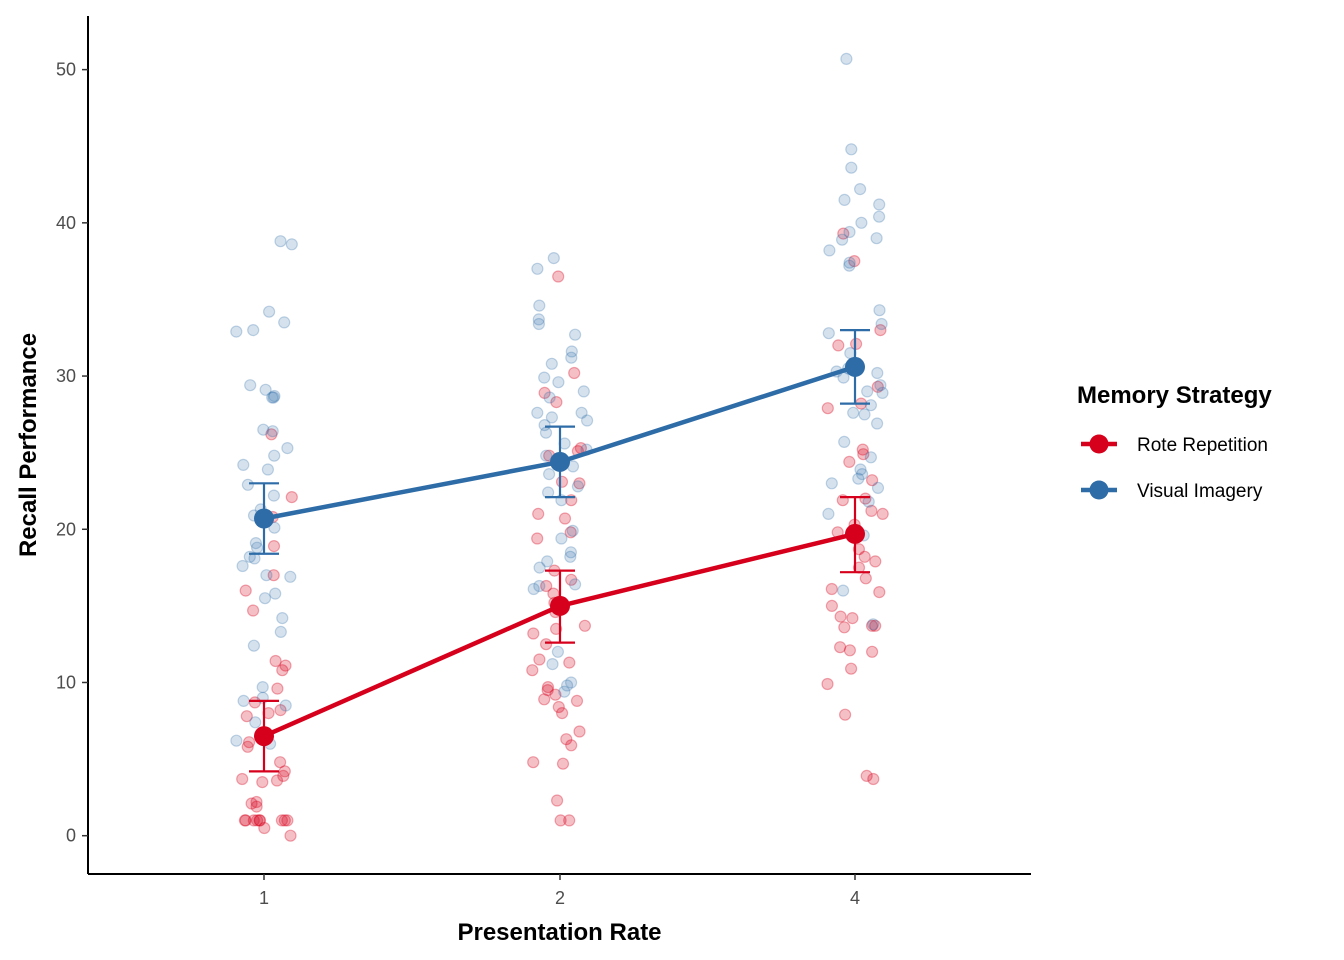 This screenshot has height=960, width=1344. What do you see at coordinates (1174, 395) in the screenshot?
I see `legend-title: Memory Strategy` at bounding box center [1174, 395].